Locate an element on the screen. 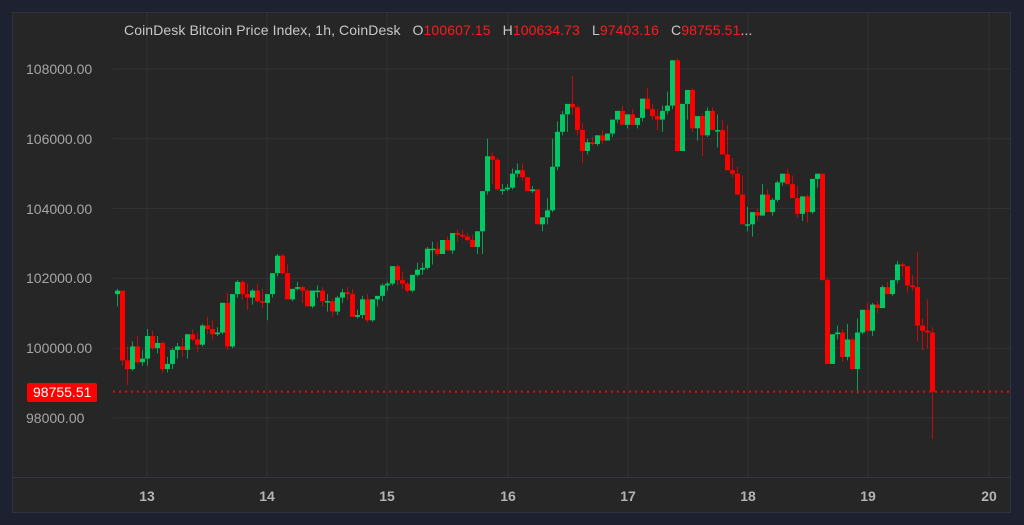  x-tick-20: 20 is located at coordinates (989, 496).